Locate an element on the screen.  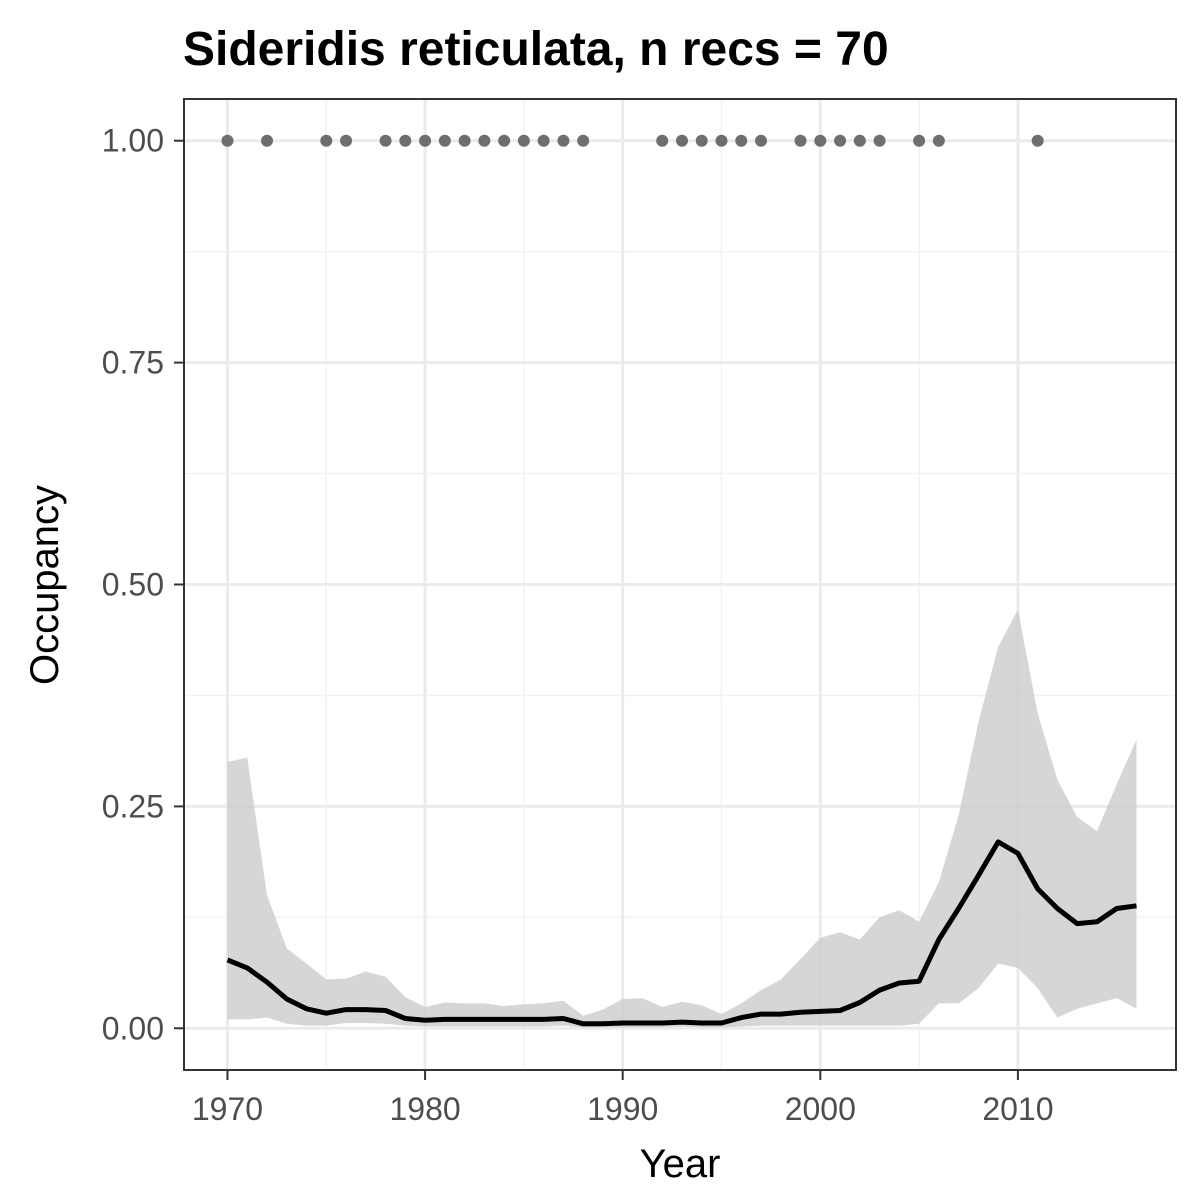
y-tick-label: 0.00 is located at coordinates (133, 1028).